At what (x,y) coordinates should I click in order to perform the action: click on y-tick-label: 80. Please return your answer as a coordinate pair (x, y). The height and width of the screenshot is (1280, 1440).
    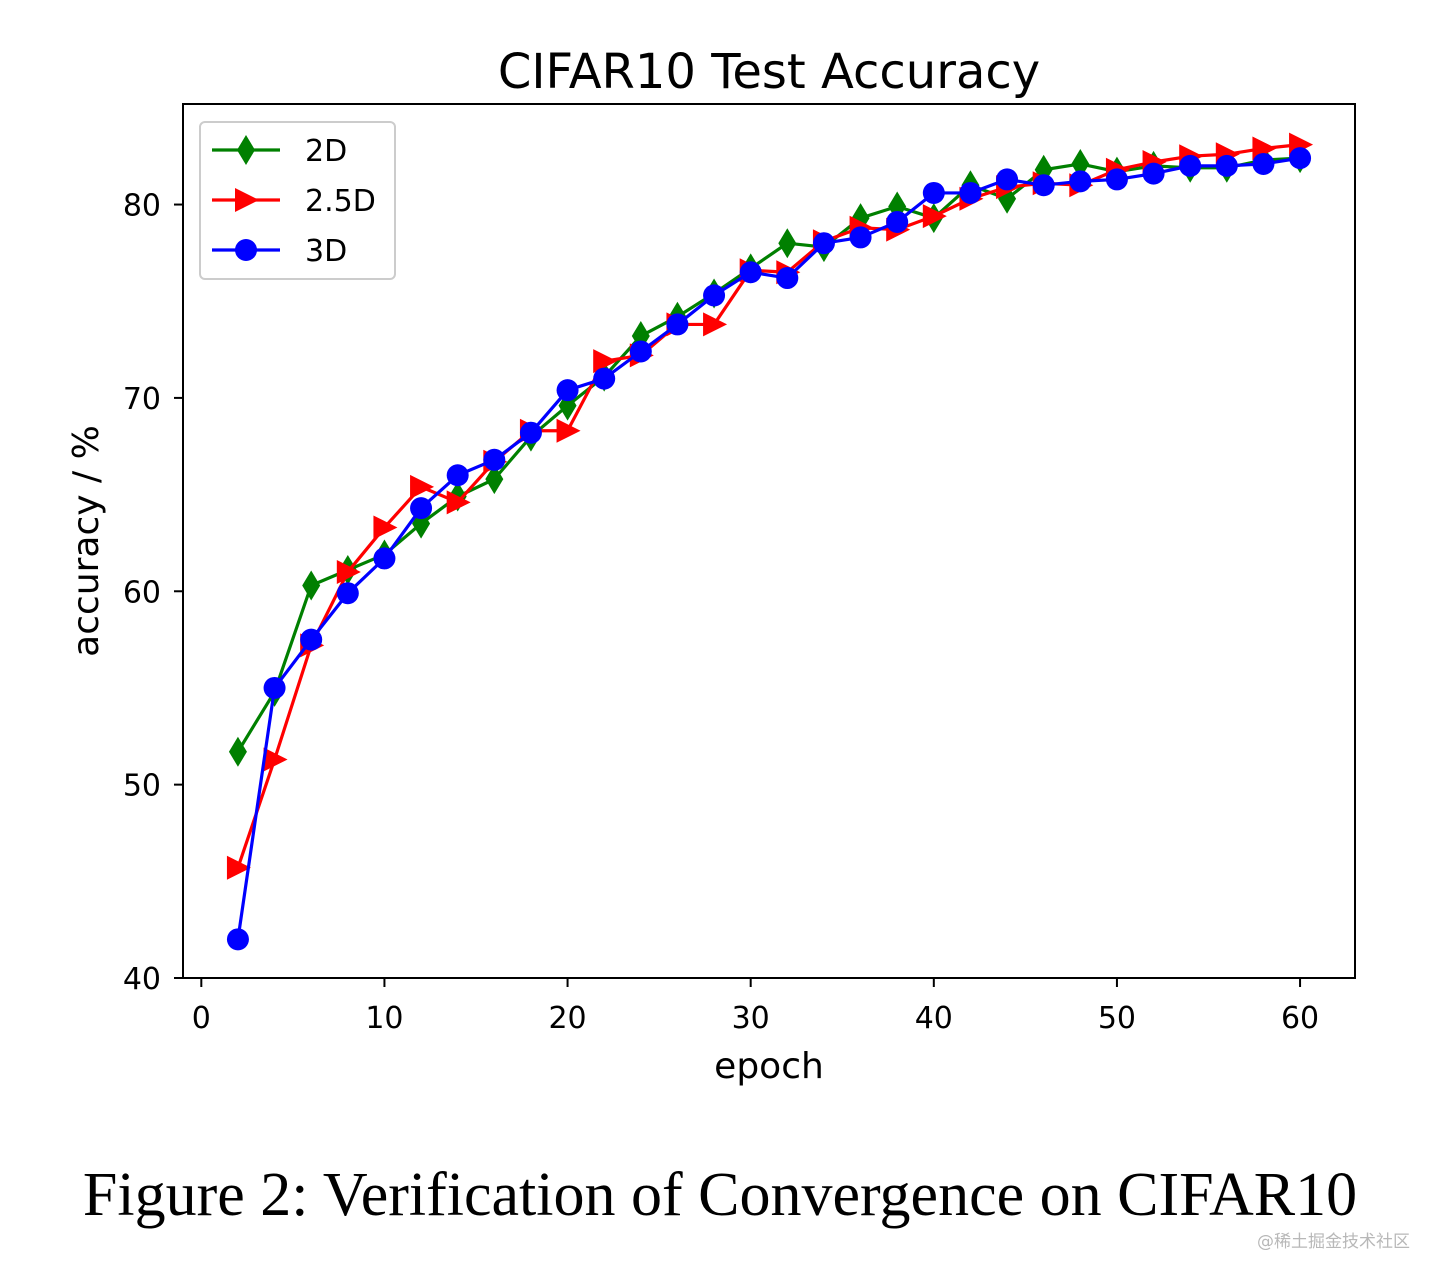
    Looking at the image, I should click on (142, 206).